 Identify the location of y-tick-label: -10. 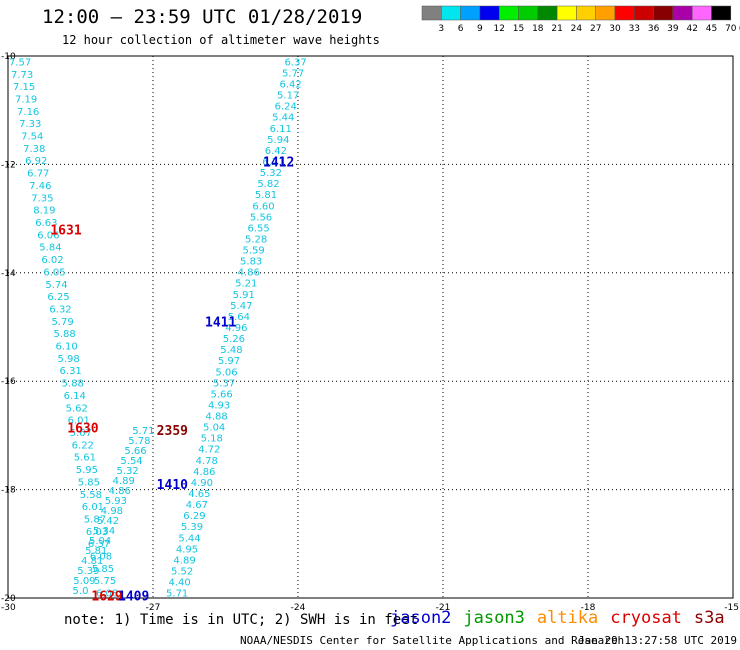
(8, 57).